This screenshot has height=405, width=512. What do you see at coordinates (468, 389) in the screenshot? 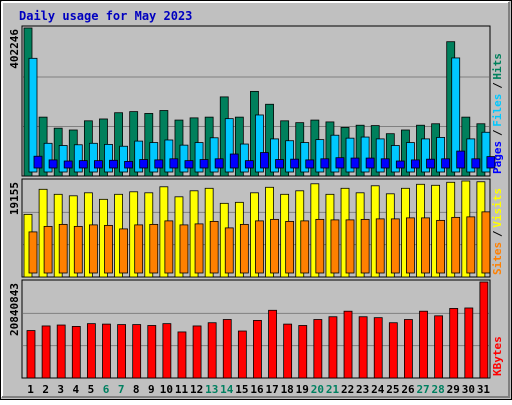
I see `x-tick-label-30: 30` at bounding box center [468, 389].